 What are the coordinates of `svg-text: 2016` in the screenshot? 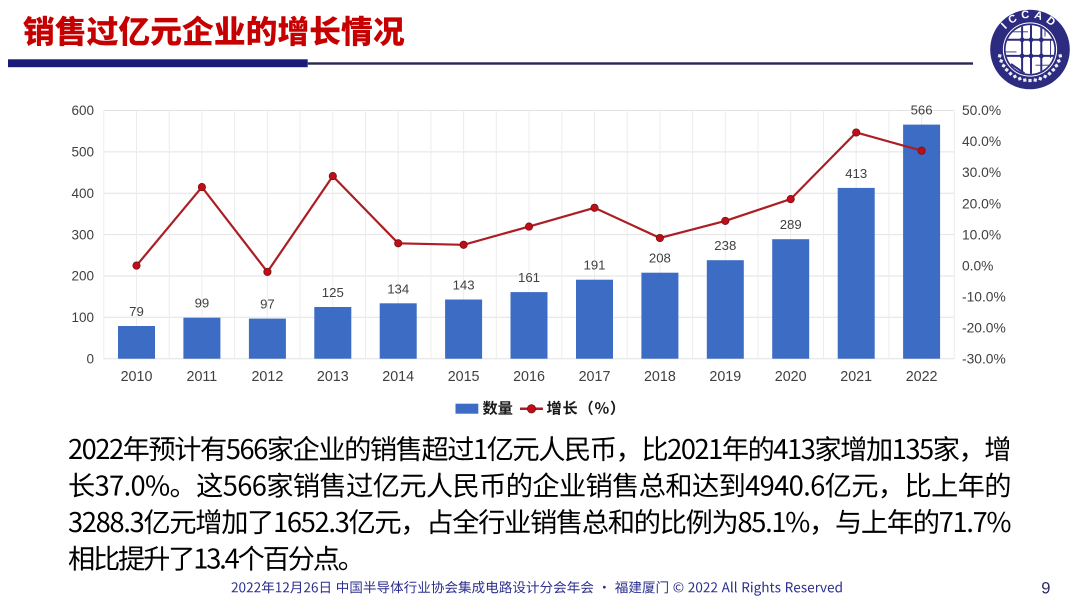 It's located at (529, 377).